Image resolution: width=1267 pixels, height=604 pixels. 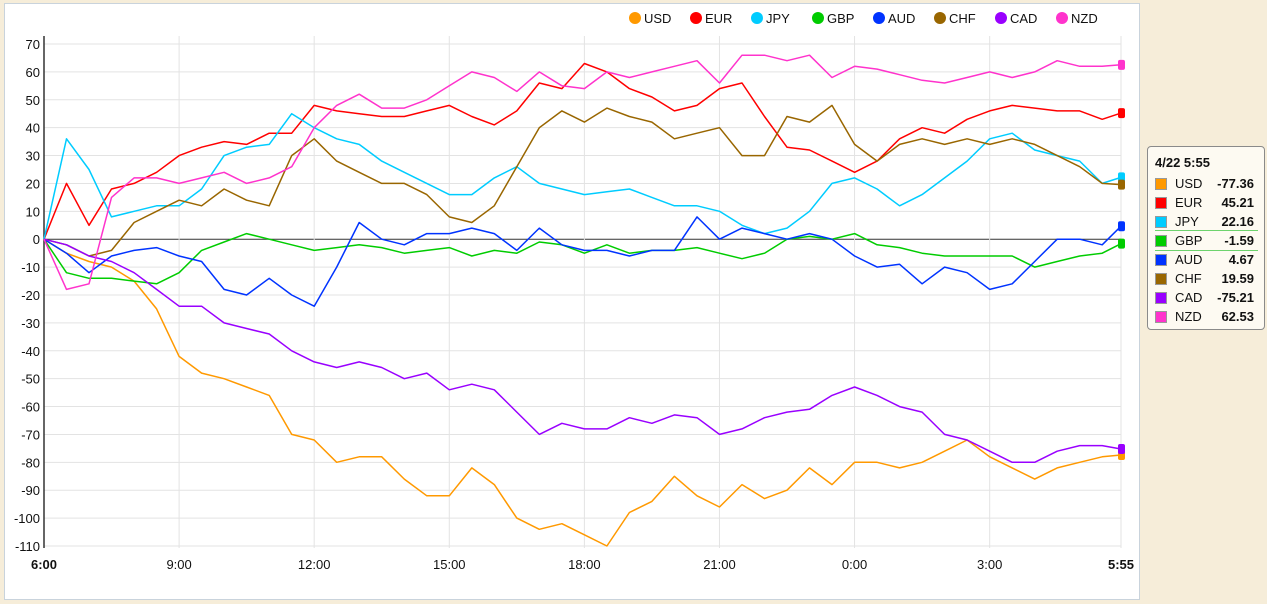 What do you see at coordinates (44, 564) in the screenshot?
I see `x-tick-label: 6:00` at bounding box center [44, 564].